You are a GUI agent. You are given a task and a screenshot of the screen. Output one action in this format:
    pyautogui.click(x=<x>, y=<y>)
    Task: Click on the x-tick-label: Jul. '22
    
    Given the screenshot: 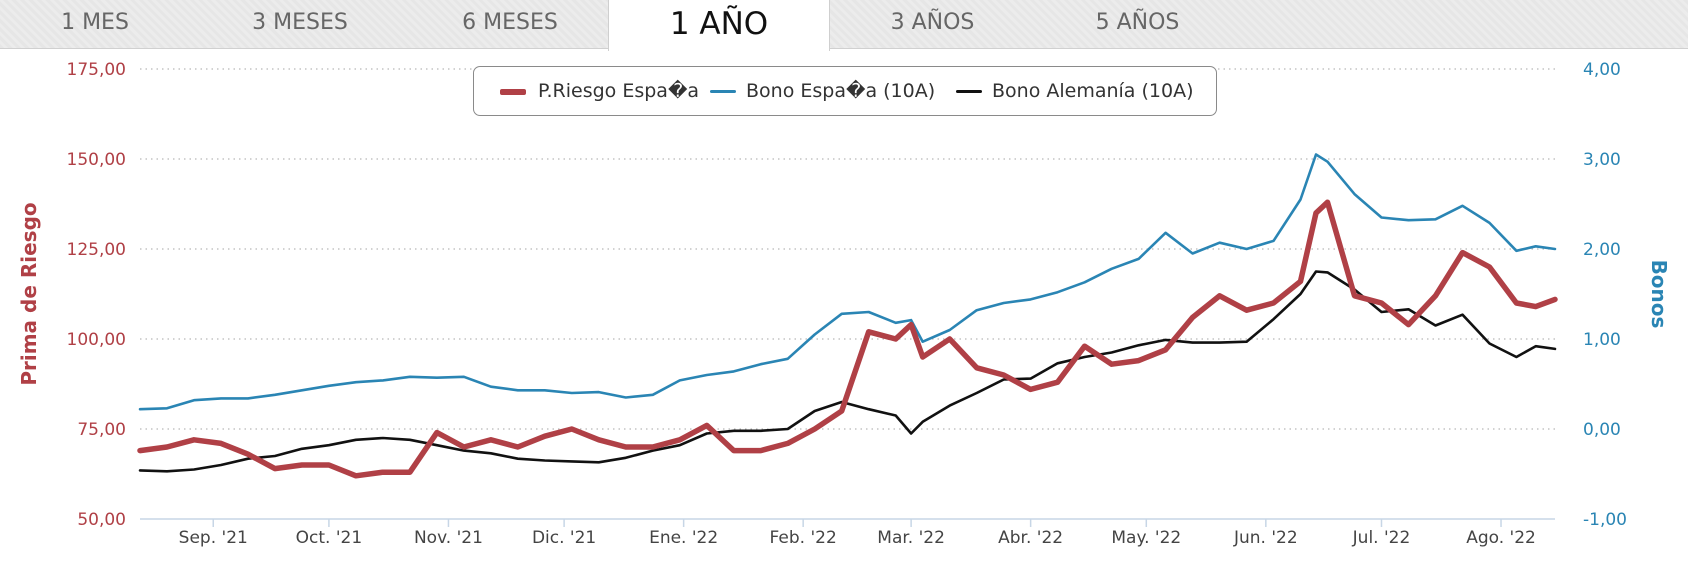 What is the action you would take?
    pyautogui.click(x=1381, y=538)
    